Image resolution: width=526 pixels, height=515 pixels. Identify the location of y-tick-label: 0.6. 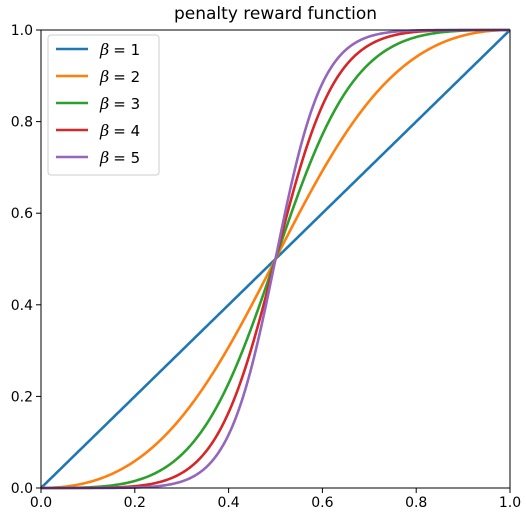
(22, 214).